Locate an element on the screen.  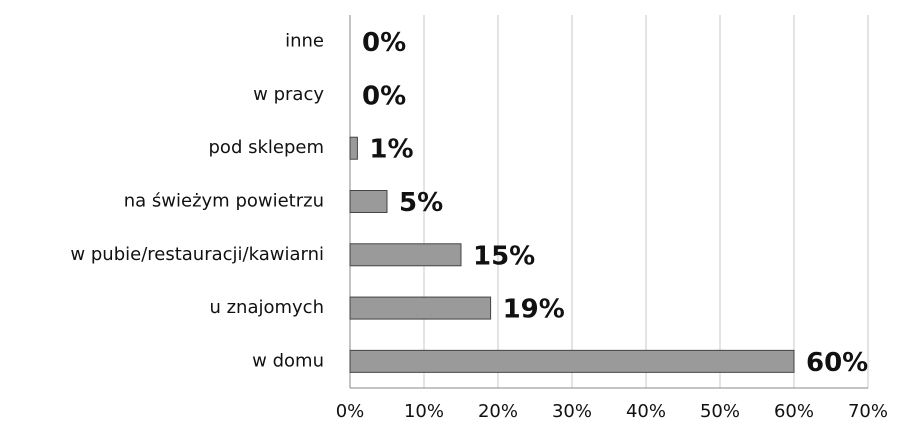
x-tick-label: 50% is located at coordinates (720, 411).